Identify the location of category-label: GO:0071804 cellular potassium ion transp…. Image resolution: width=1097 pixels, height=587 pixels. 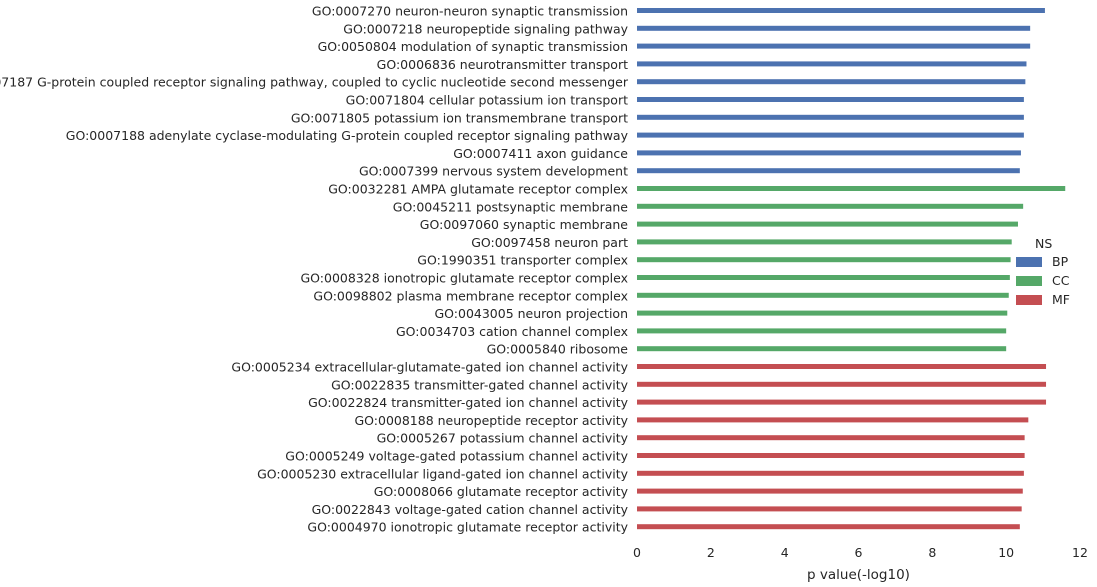
(487, 100).